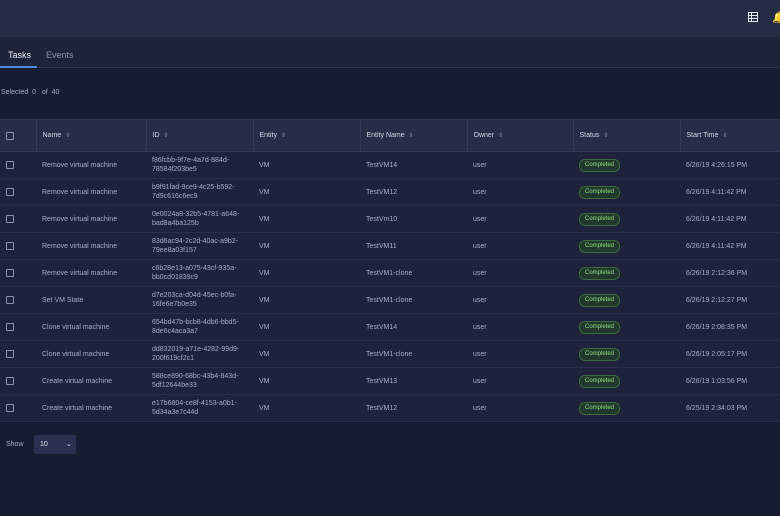  What do you see at coordinates (199, 300) in the screenshot?
I see `cell-id: d7e203ca-d04d-45ec-b0fa-16fe6e7b0e35` at bounding box center [199, 300].